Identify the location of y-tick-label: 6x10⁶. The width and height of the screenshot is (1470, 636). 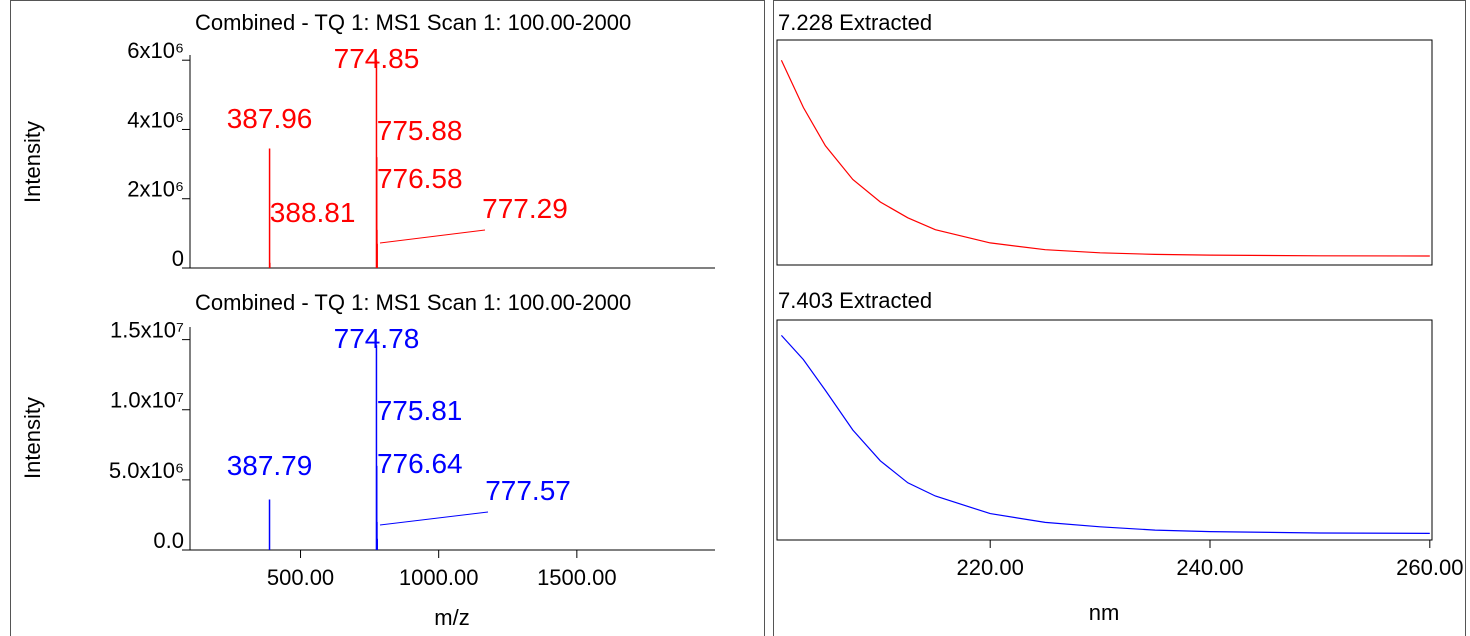
(155, 50).